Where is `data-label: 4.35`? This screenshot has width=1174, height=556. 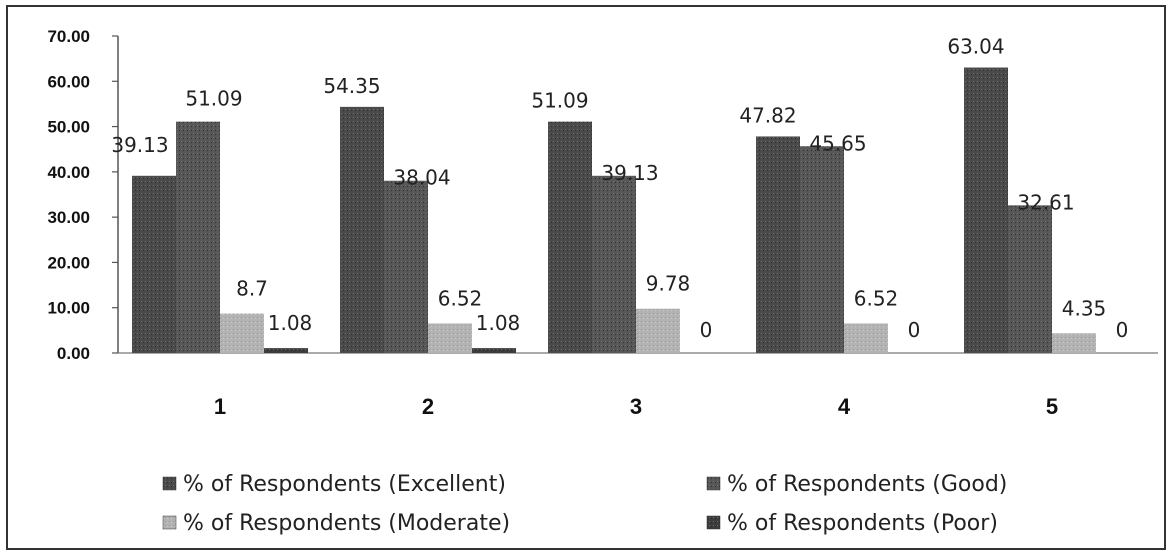 data-label: 4.35 is located at coordinates (1084, 308).